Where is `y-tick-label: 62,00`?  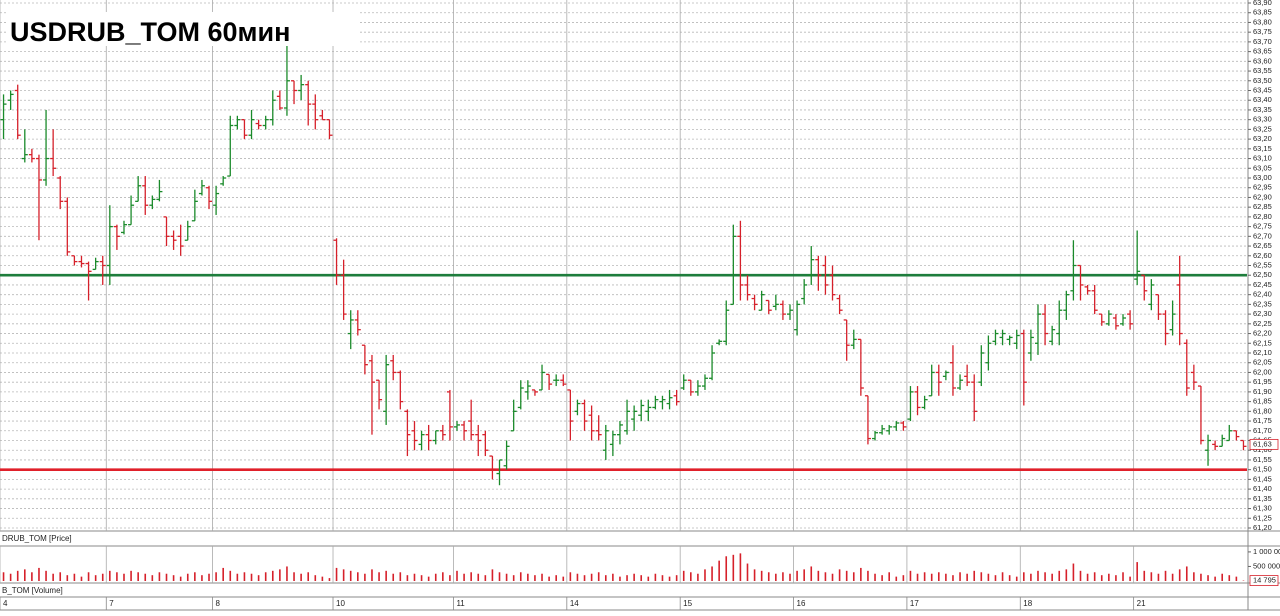
y-tick-label: 62,00 is located at coordinates (1262, 371).